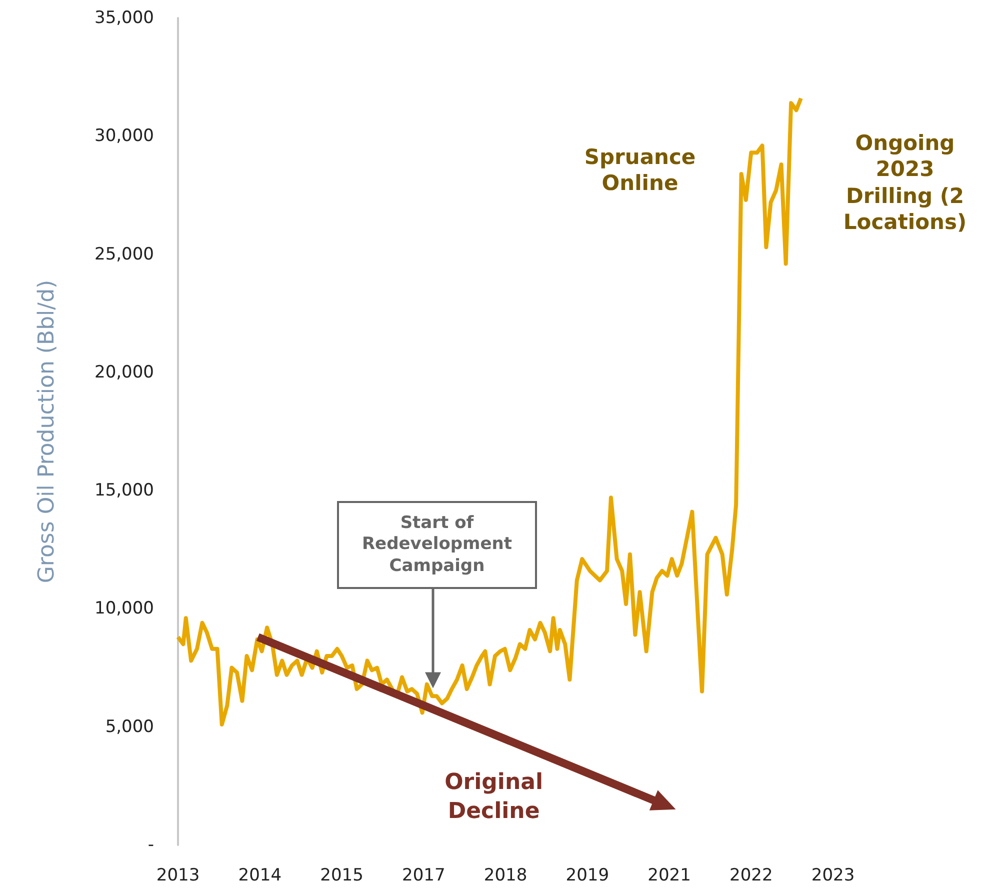 The width and height of the screenshot is (992, 896). Describe the element at coordinates (669, 876) in the screenshot. I see `x-tick-label: 2021` at that location.